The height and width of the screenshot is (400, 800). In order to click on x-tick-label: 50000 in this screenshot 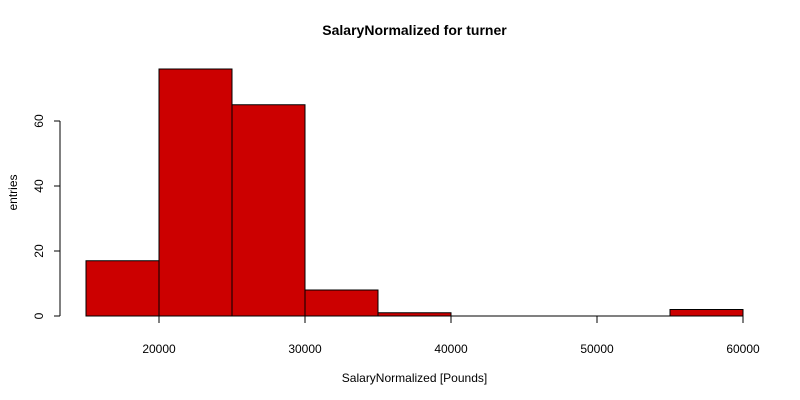, I will do `click(597, 349)`.